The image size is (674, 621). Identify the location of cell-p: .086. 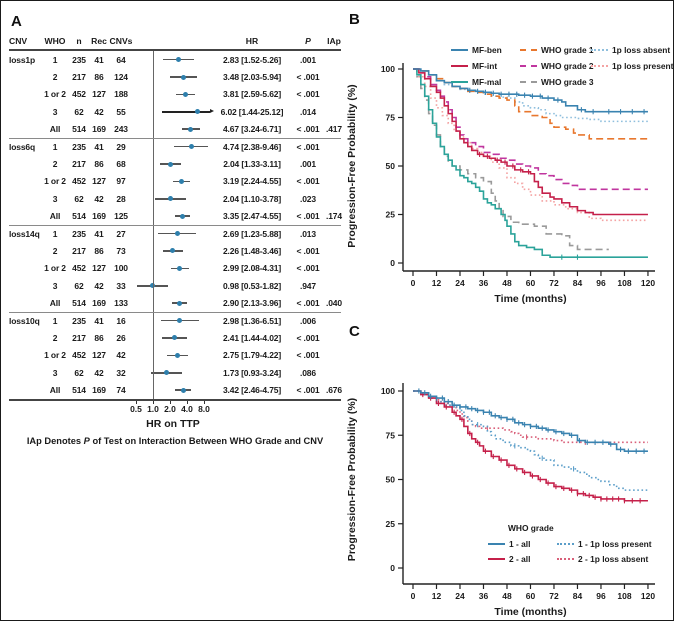
(308, 372).